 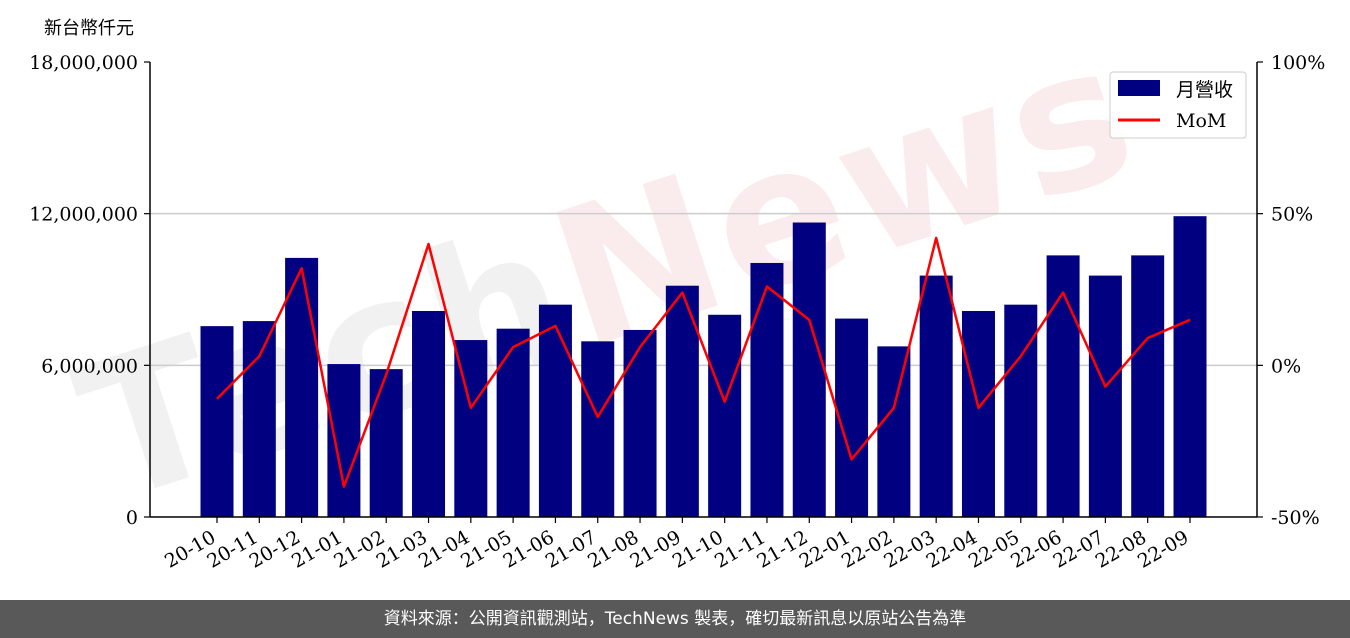 I want to click on legend-label-revenue: 月營收, so click(x=1204, y=90).